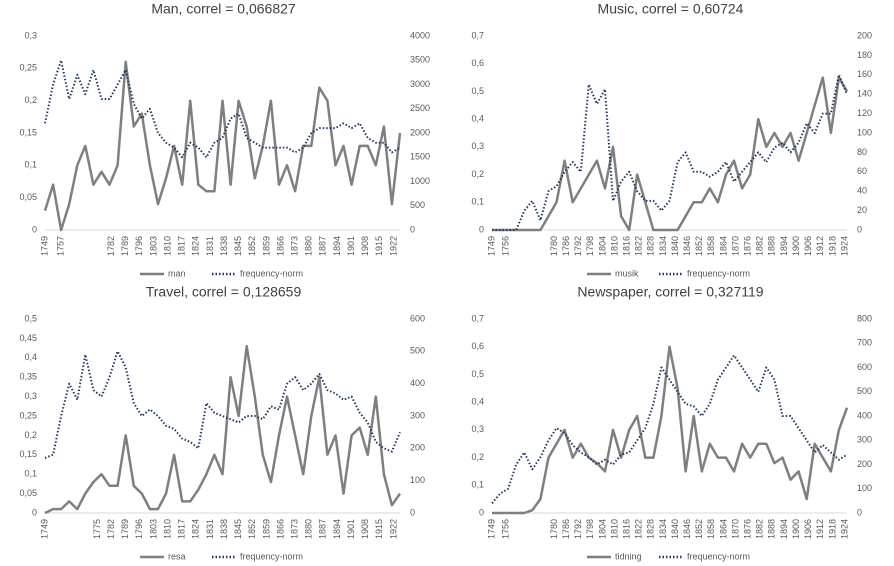 The width and height of the screenshot is (894, 566). Describe the element at coordinates (862, 171) in the screenshot. I see `y2-tick-label: 60` at that location.